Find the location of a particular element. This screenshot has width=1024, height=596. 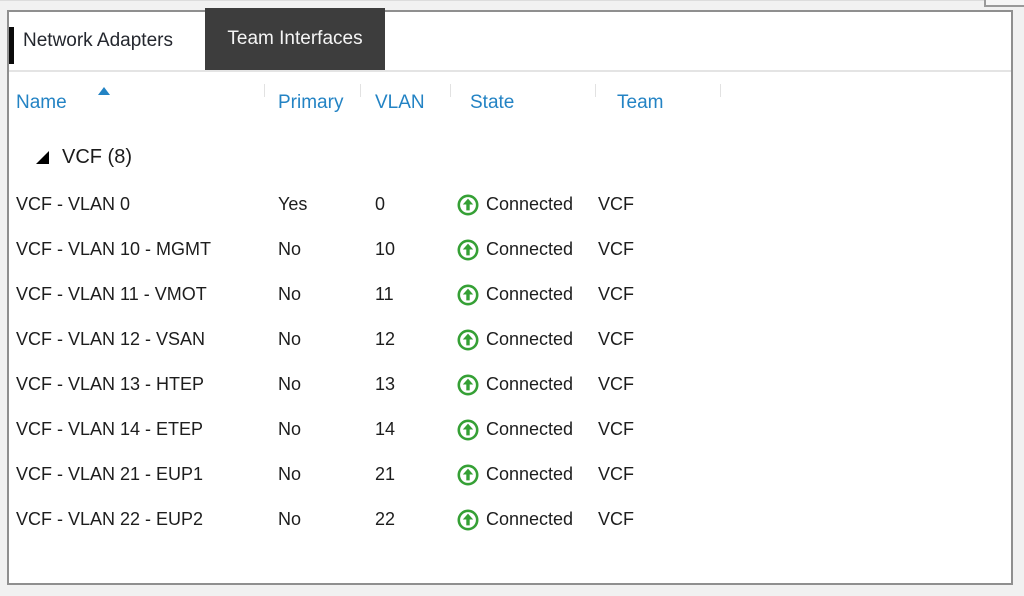

table-row: VCF - VLAN 0 Yes 0 Connected VCF is located at coordinates (510, 204).